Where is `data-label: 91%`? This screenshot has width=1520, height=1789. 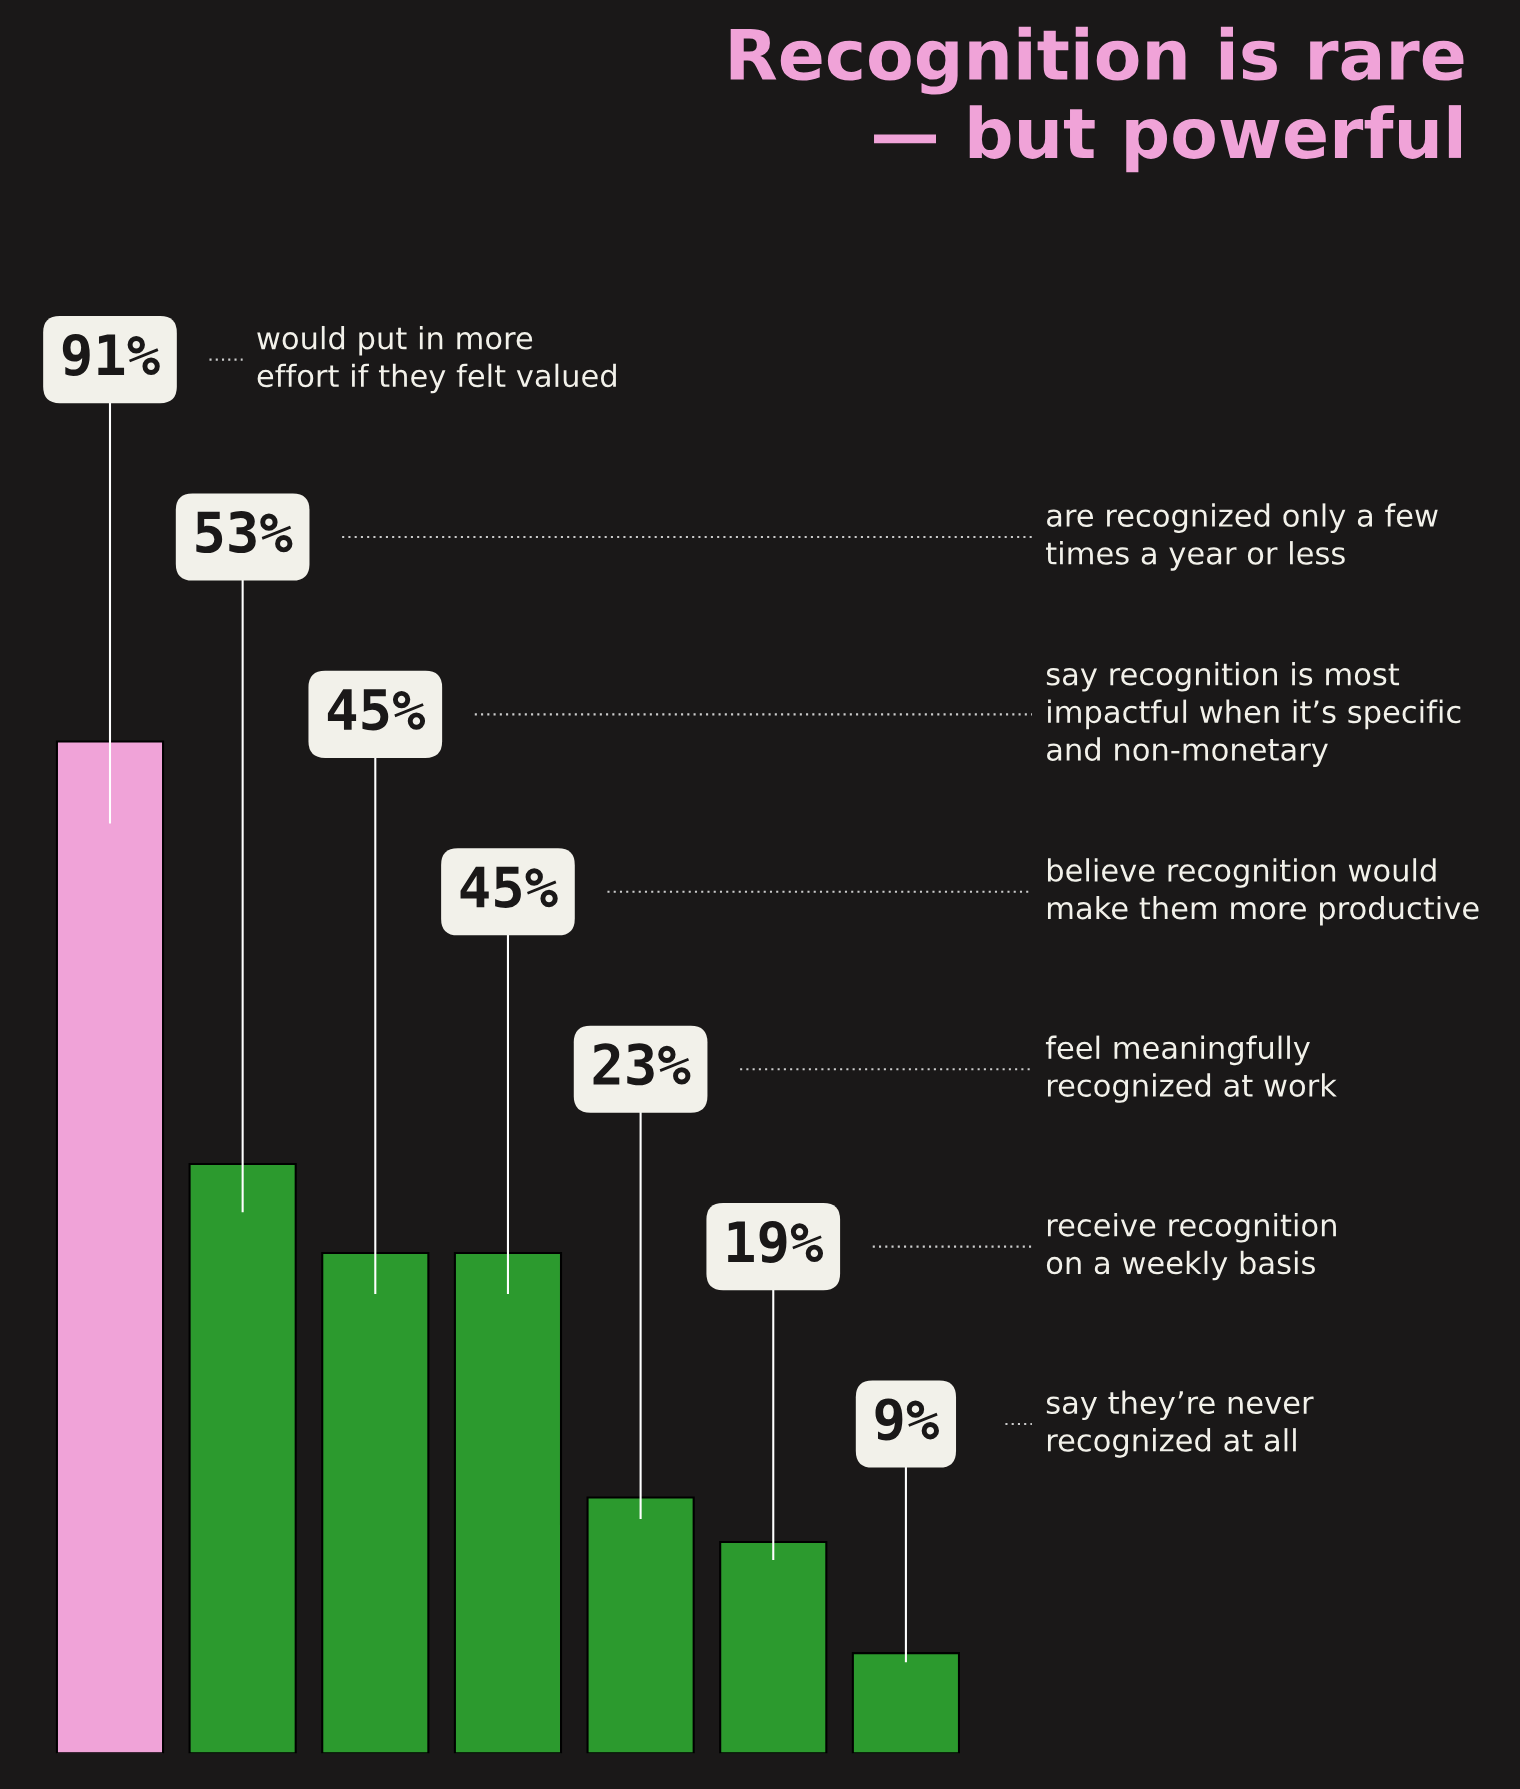 data-label: 91% is located at coordinates (111, 355).